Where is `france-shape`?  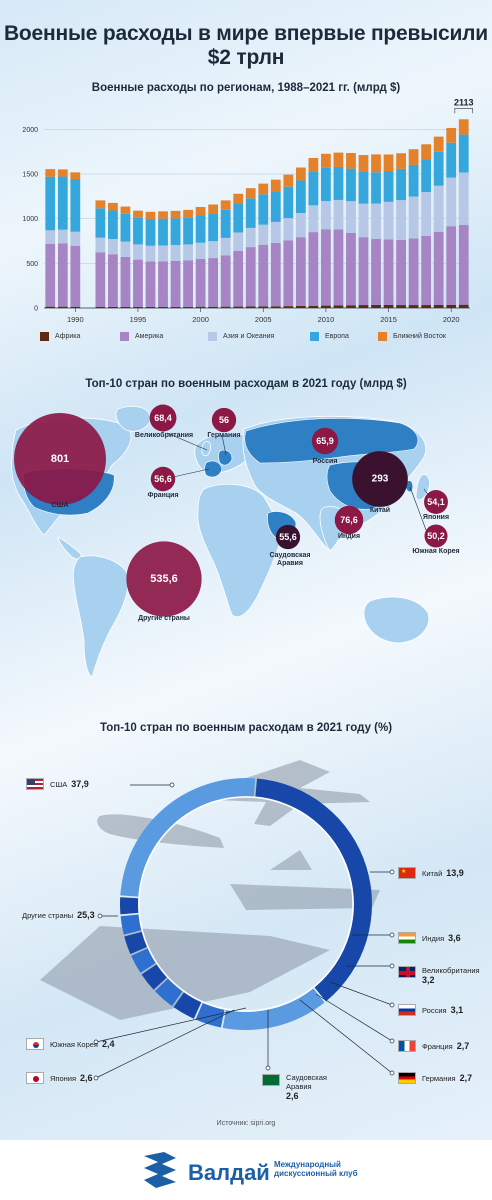
france-shape is located at coordinates (213, 469).